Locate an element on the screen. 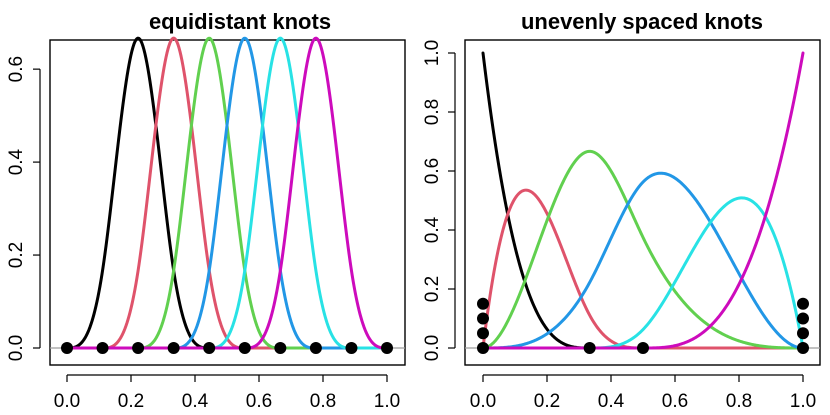  y-tick-label: 1.0 is located at coordinates (432, 53).